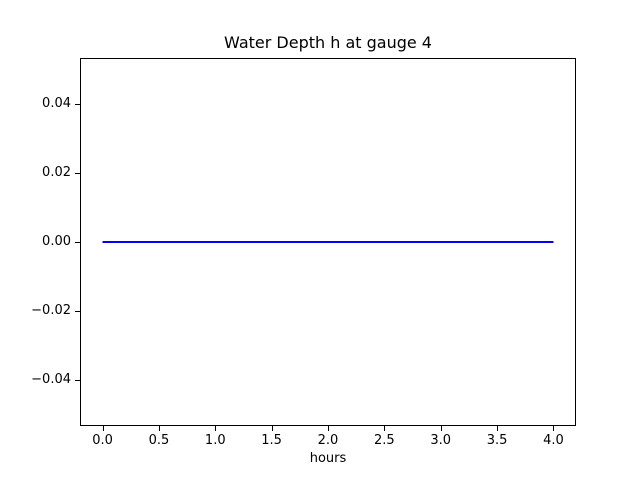 The height and width of the screenshot is (480, 640). Describe the element at coordinates (56, 104) in the screenshot. I see `y-tick-label: 0.04` at that location.